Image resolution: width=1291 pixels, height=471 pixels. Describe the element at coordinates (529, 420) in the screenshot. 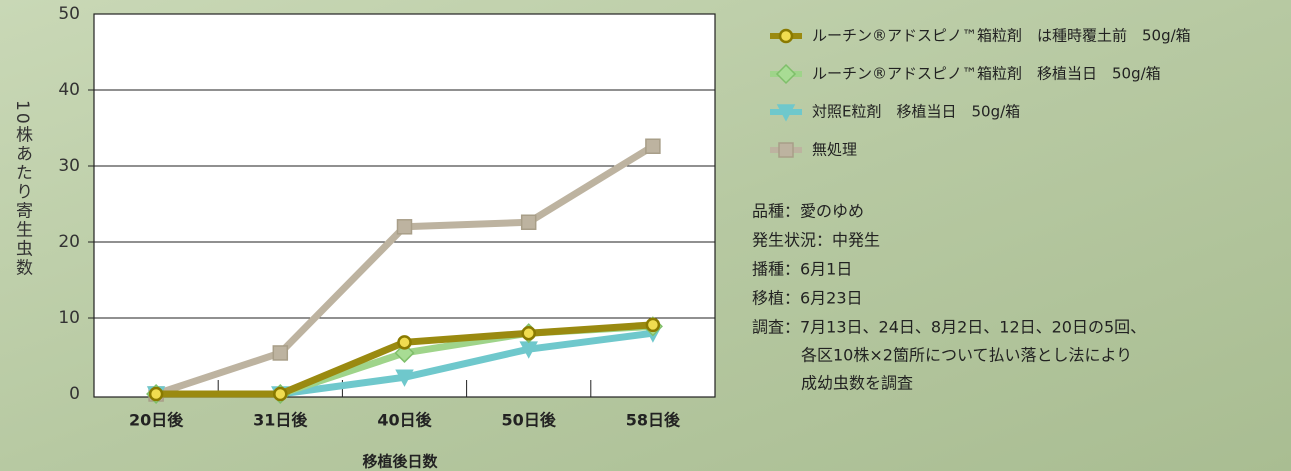

I see `x-tick-label: 50日後` at that location.